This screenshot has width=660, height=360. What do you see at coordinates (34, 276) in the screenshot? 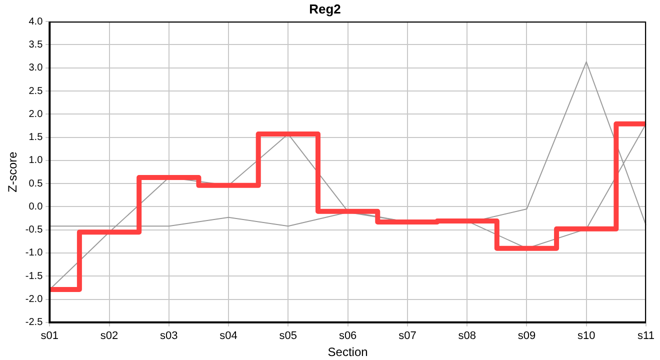
I see `y-tick-label: -1.5` at bounding box center [34, 276].